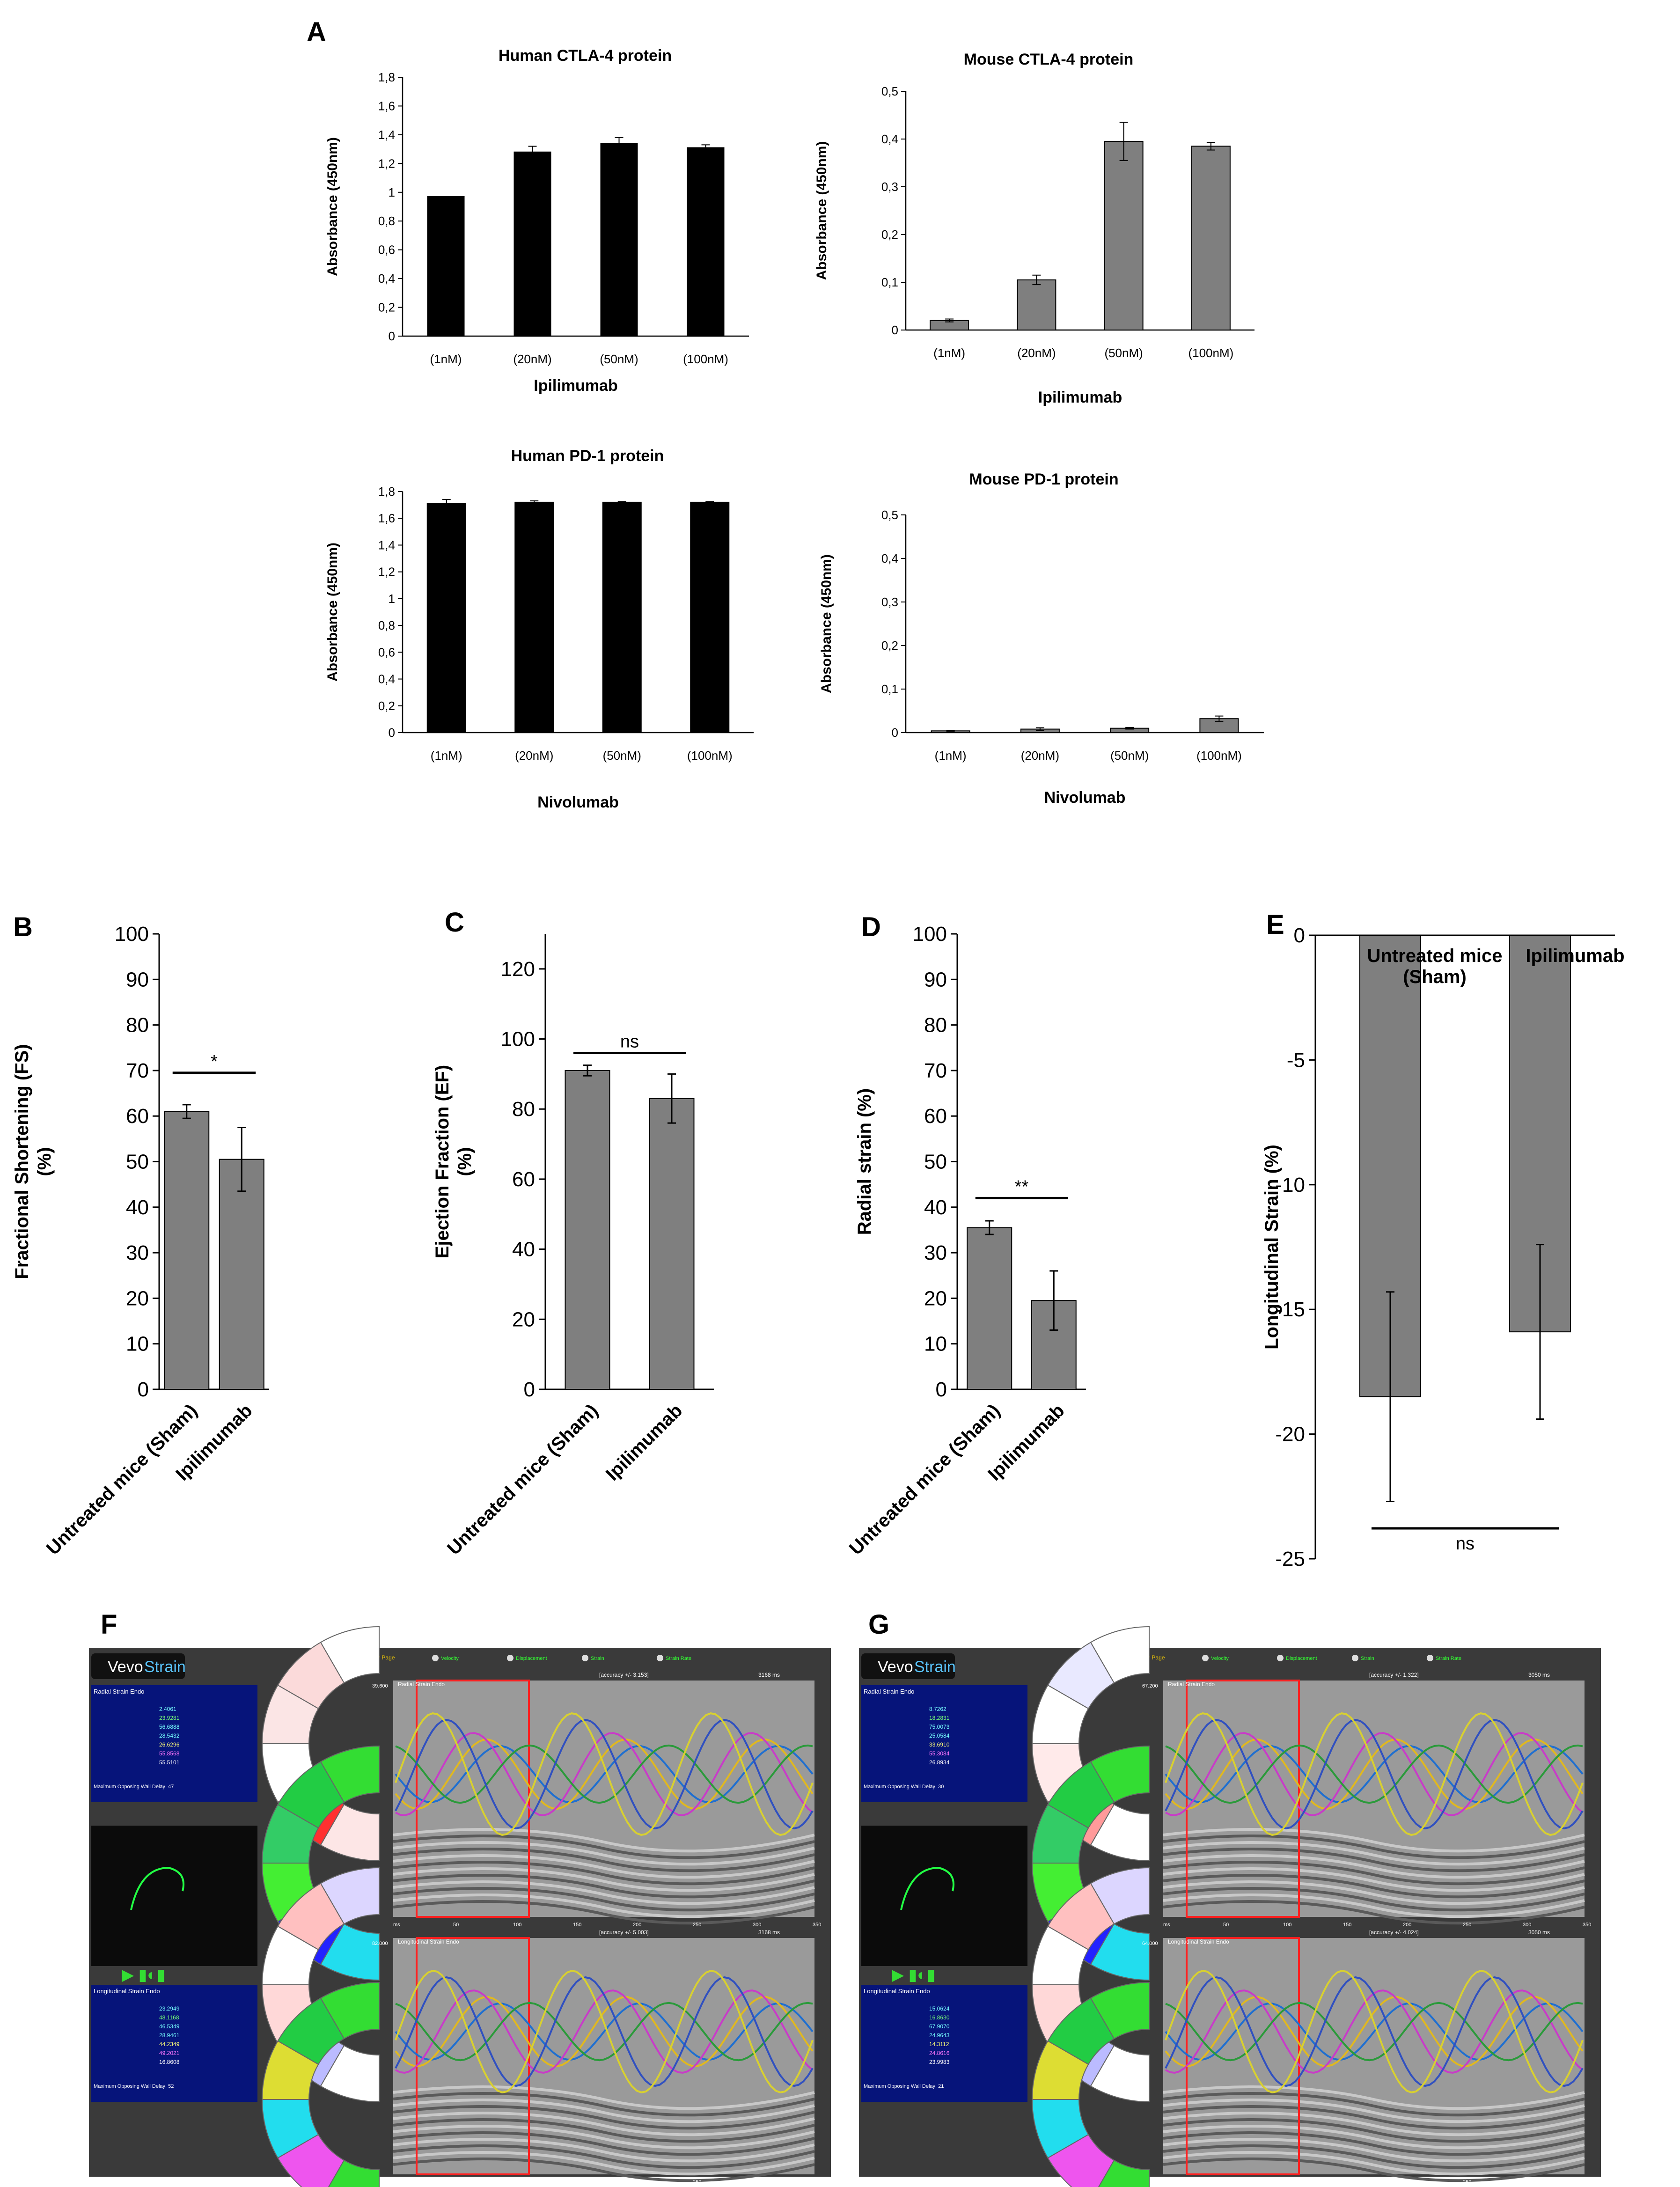 The image size is (1680, 2187). What do you see at coordinates (169, 2017) in the screenshot?
I see `table-value: 48.1168` at bounding box center [169, 2017].